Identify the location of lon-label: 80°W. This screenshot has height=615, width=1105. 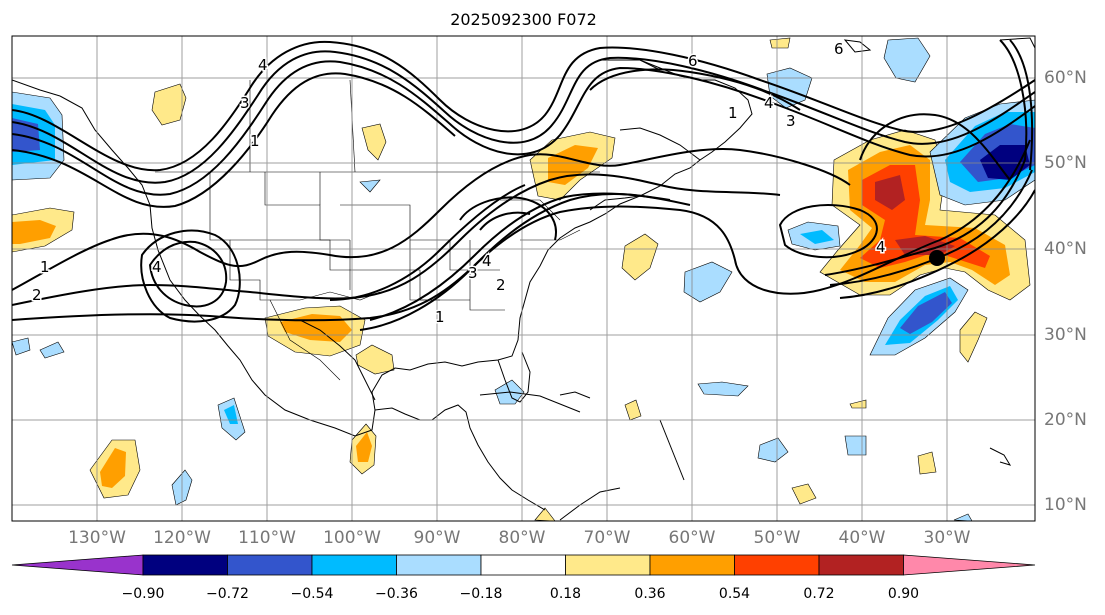
(522, 538).